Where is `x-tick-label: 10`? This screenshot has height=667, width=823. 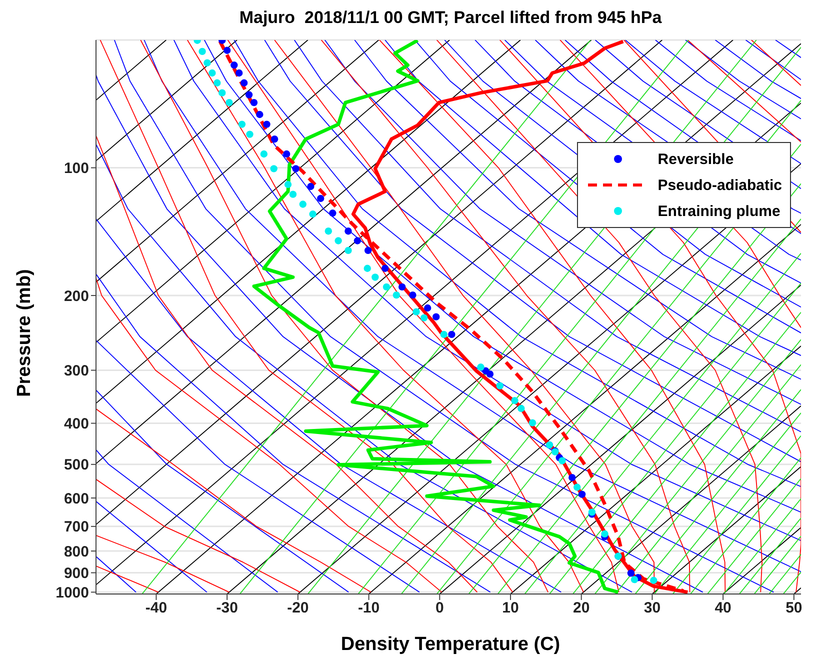 x-tick-label: 10 is located at coordinates (510, 608).